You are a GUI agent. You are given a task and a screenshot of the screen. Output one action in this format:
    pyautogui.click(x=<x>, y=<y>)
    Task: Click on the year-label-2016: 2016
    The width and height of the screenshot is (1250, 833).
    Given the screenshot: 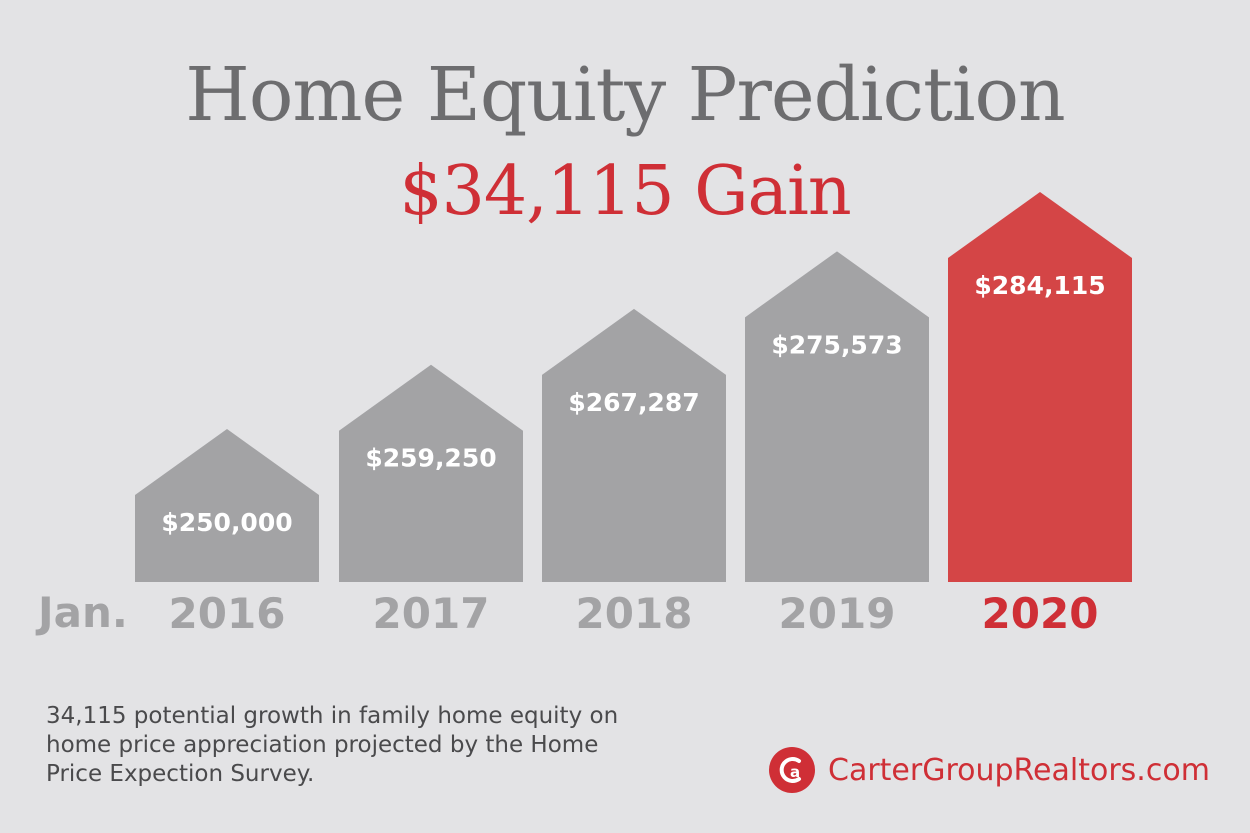 What is the action you would take?
    pyautogui.click(x=227, y=613)
    